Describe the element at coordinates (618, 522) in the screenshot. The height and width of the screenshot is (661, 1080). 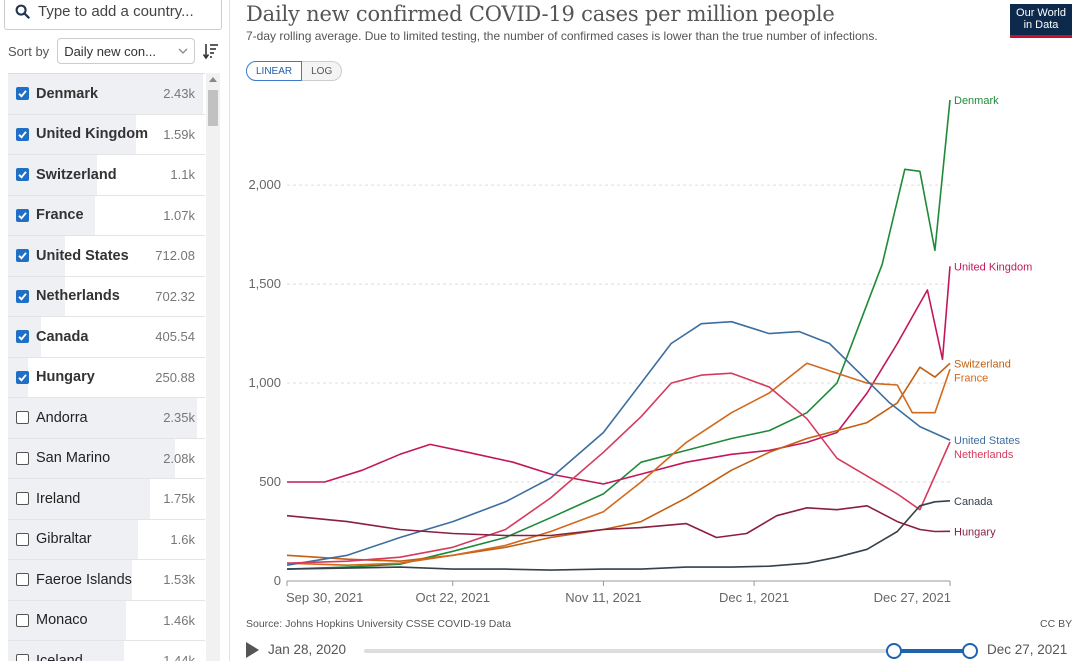
I see `series-line-hungary` at that location.